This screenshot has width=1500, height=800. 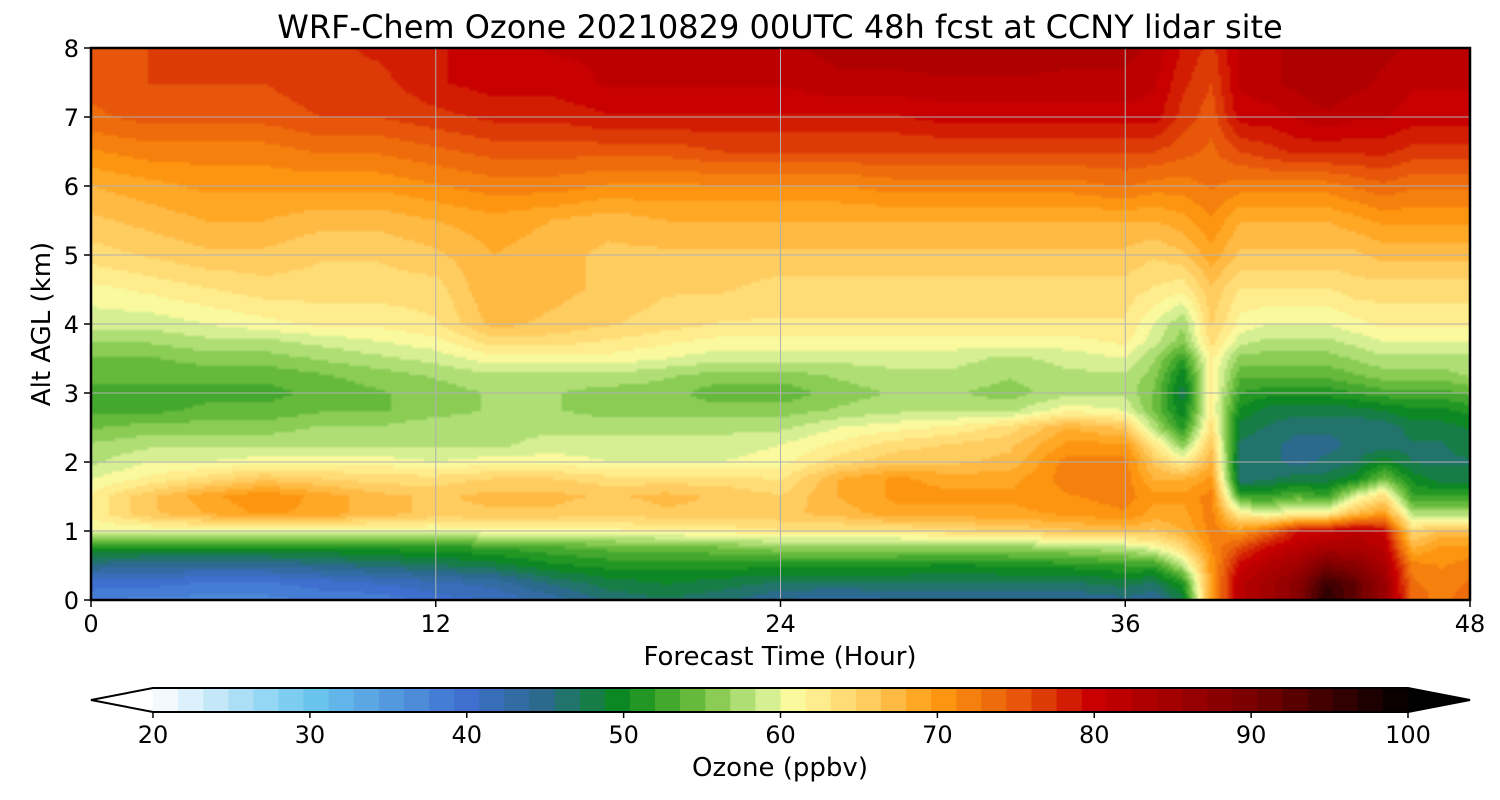 I want to click on colorbar-extend-high, so click(x=1439, y=700).